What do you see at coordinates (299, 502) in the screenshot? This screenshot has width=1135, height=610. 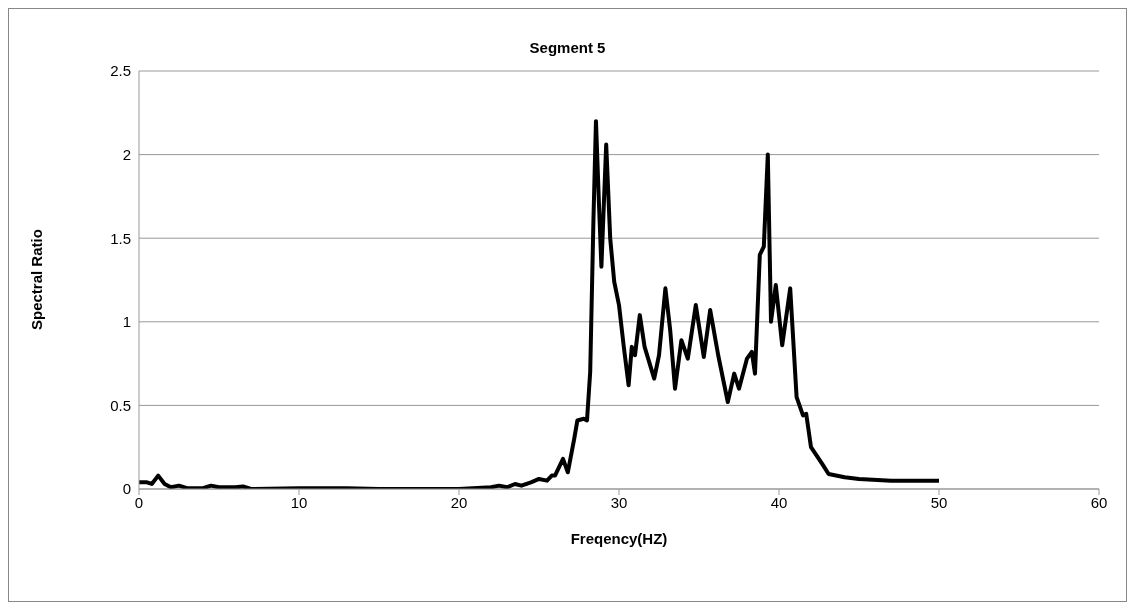 I see `x-tick-label: 10` at bounding box center [299, 502].